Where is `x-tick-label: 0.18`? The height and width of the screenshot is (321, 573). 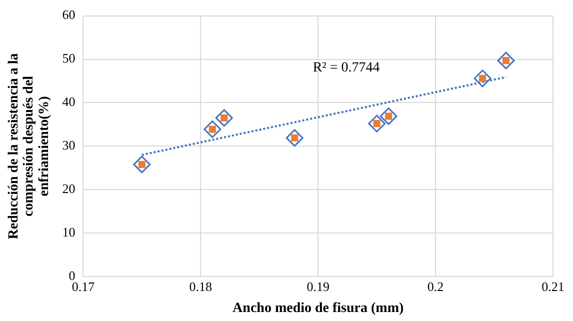
x-tick-label: 0.18 is located at coordinates (200, 286).